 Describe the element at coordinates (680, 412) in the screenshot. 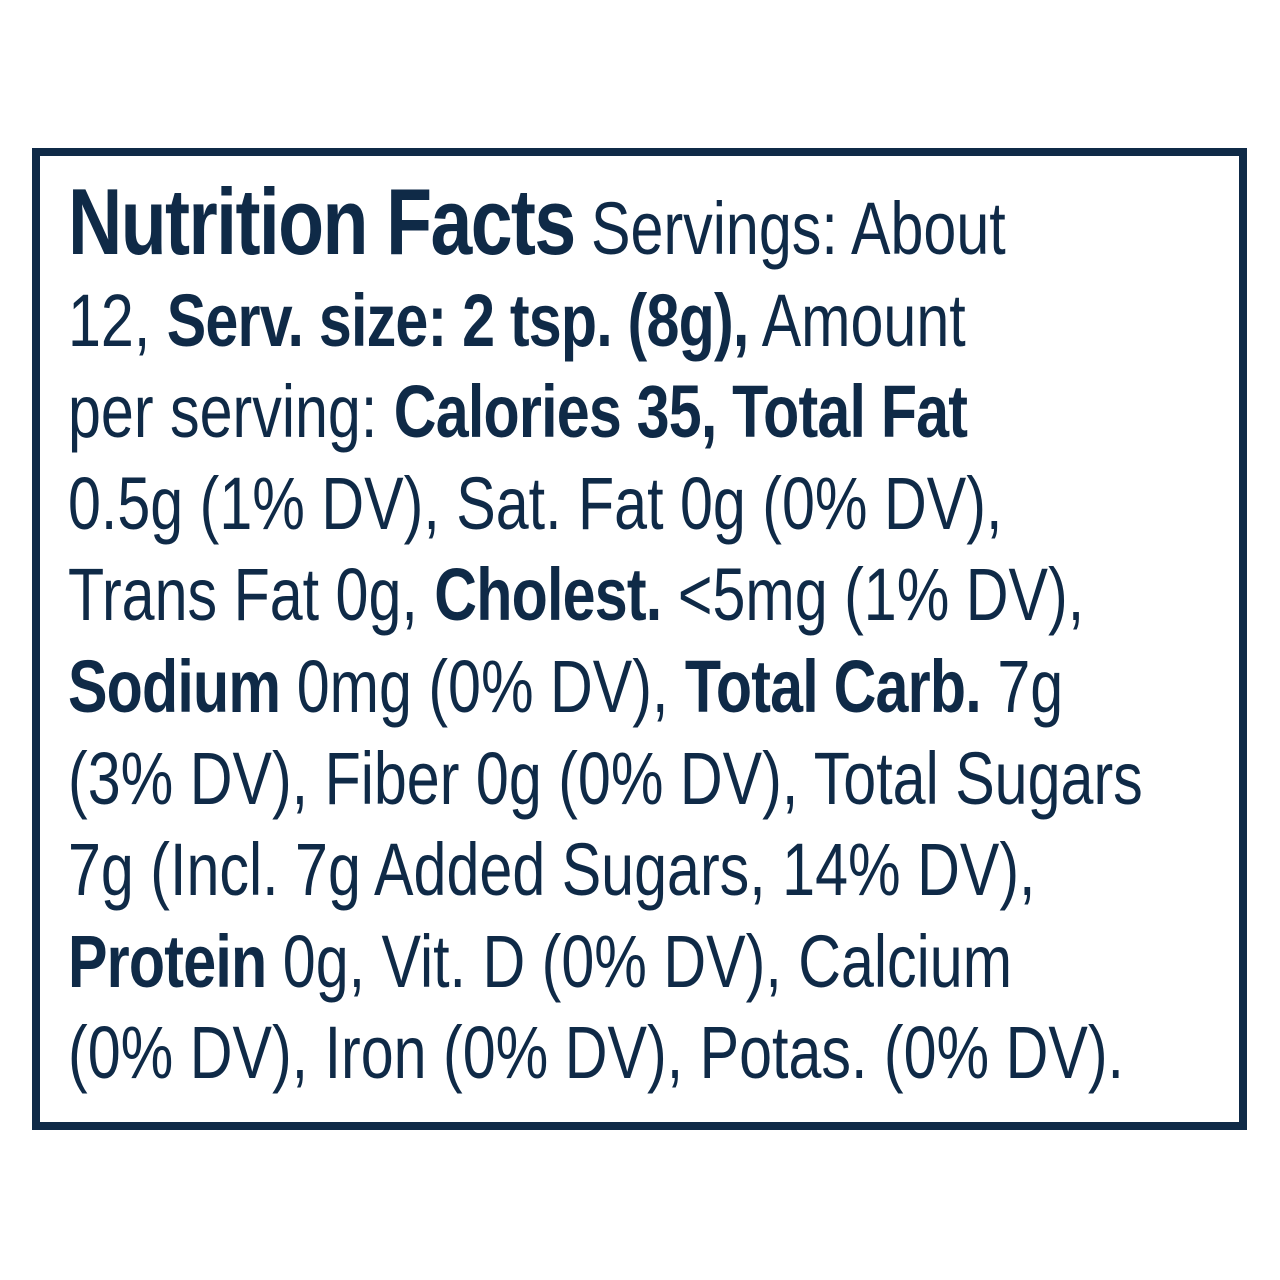

I see `label-bold-text: Calories 35, Total Fat` at that location.